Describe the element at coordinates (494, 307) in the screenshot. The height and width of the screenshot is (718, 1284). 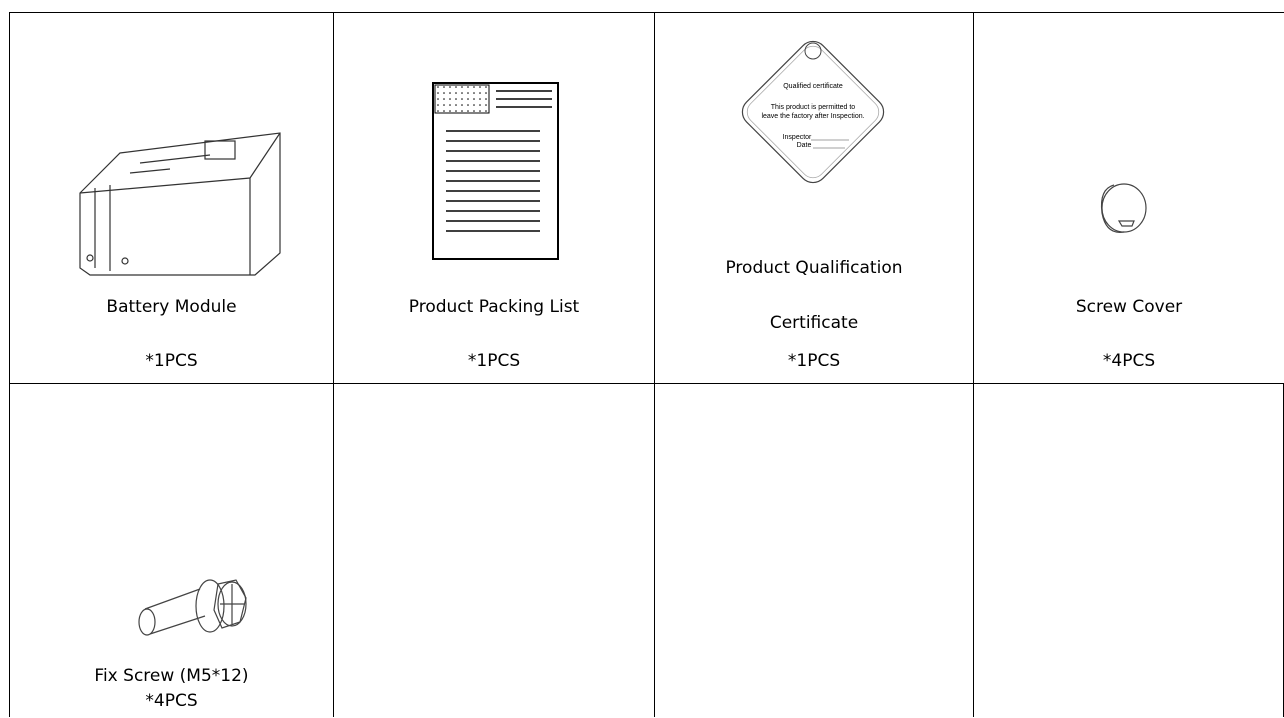
I see `item-name: Product Packing List` at that location.